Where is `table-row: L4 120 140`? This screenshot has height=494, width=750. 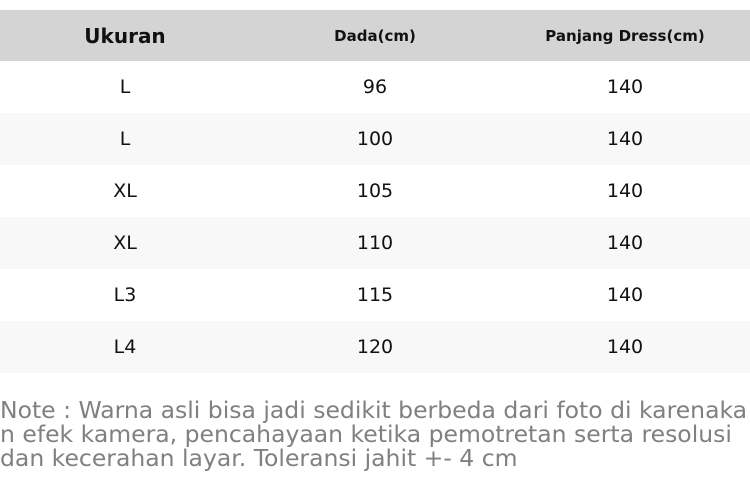 table-row: L4 120 140 is located at coordinates (375, 347).